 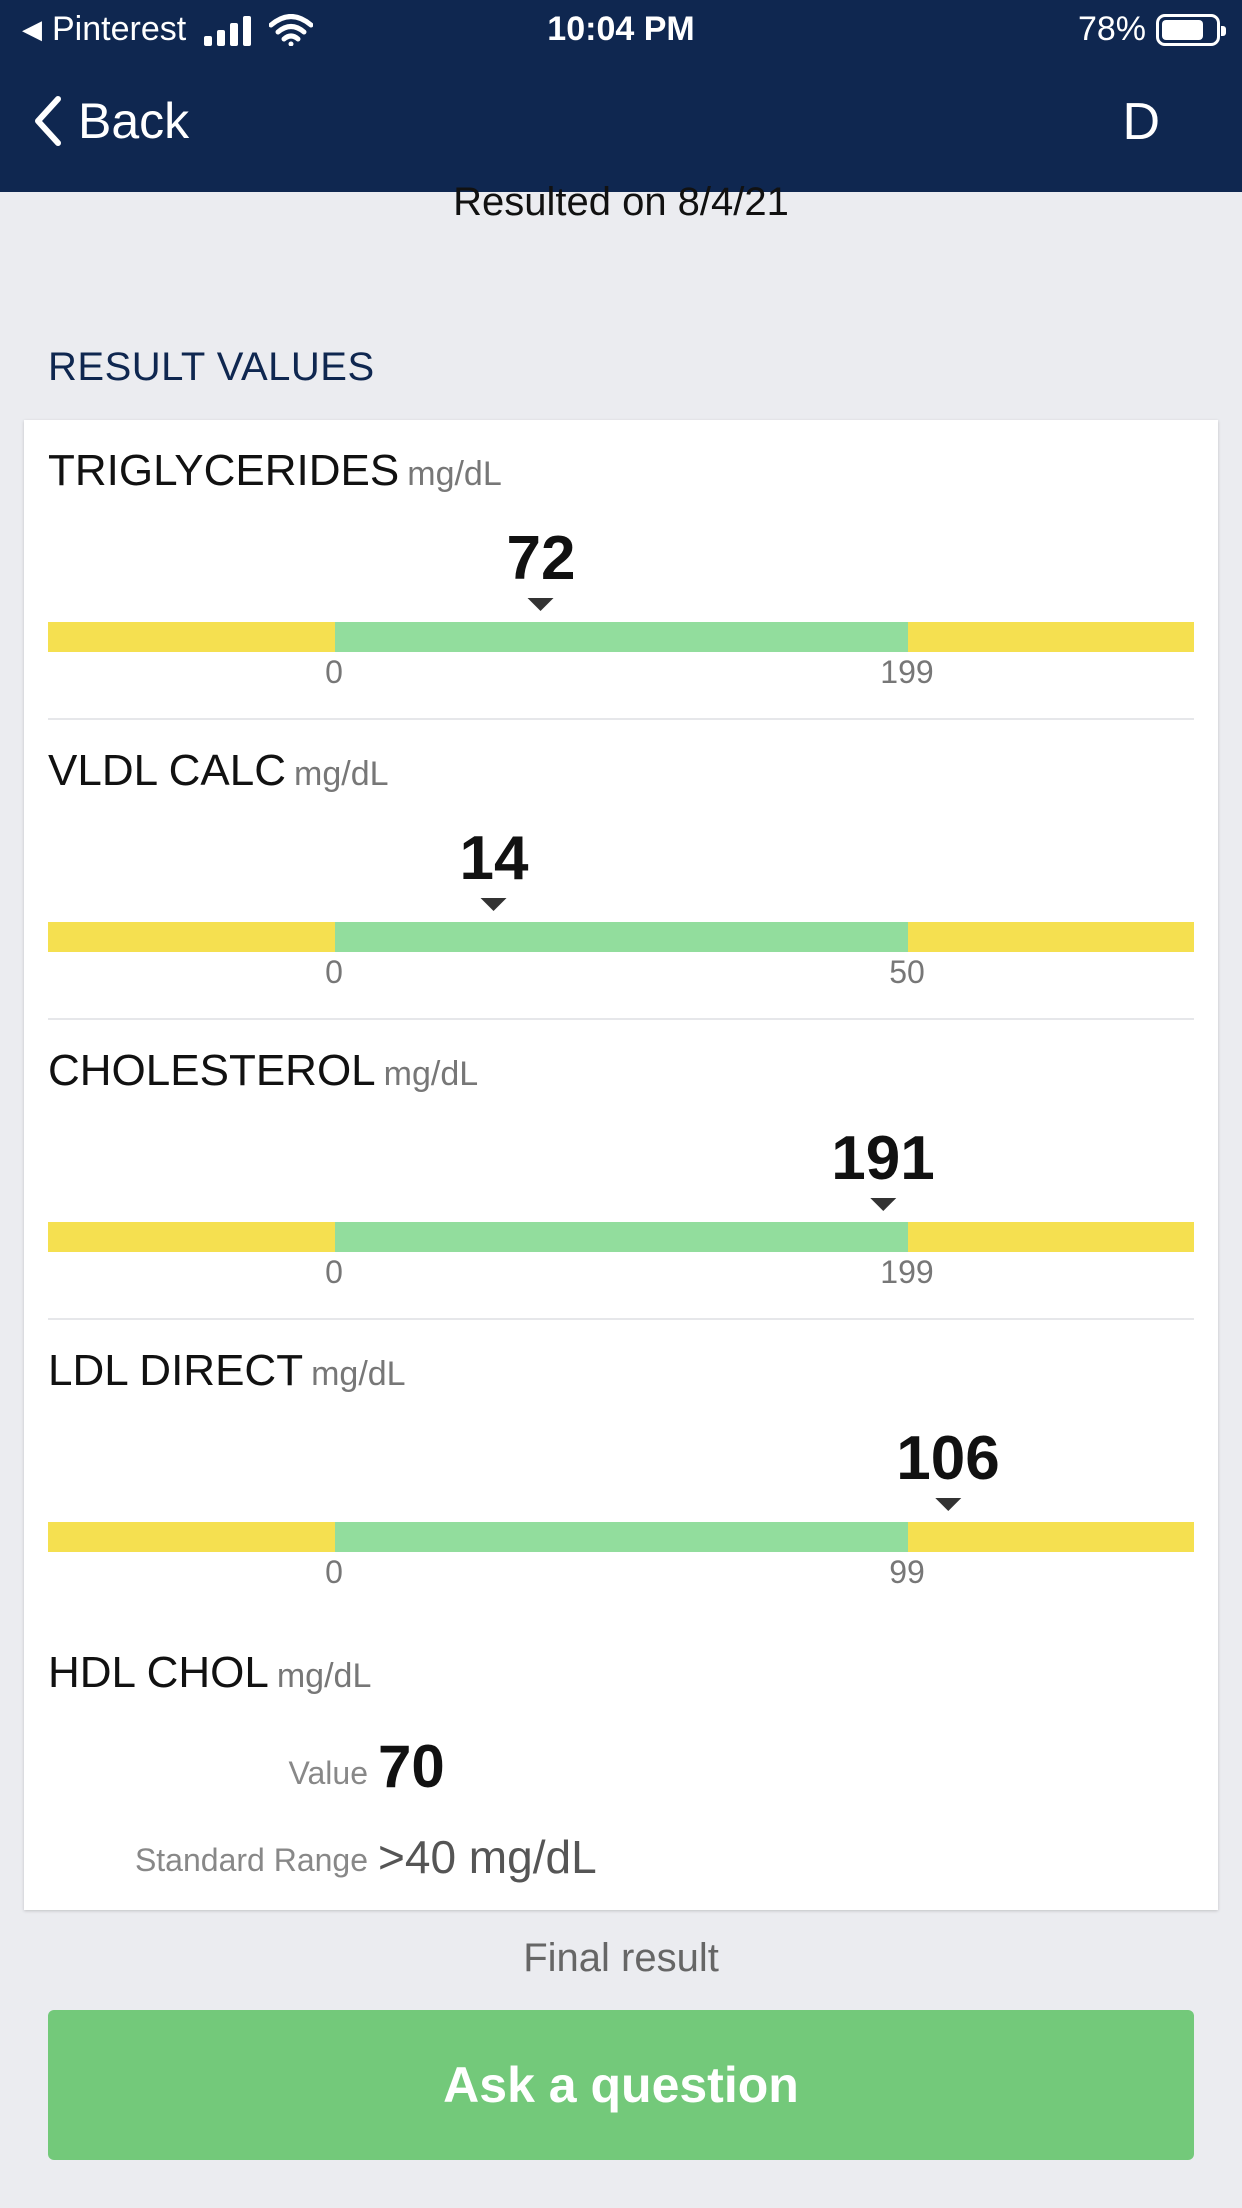 What do you see at coordinates (621, 2085) in the screenshot?
I see `ask-question-button: Ask a question` at bounding box center [621, 2085].